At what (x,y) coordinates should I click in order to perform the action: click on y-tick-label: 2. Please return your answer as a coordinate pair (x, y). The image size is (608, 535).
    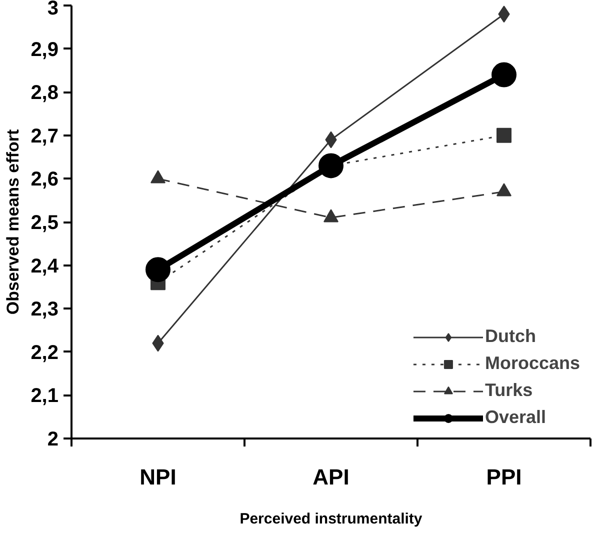
    Looking at the image, I should click on (52, 439).